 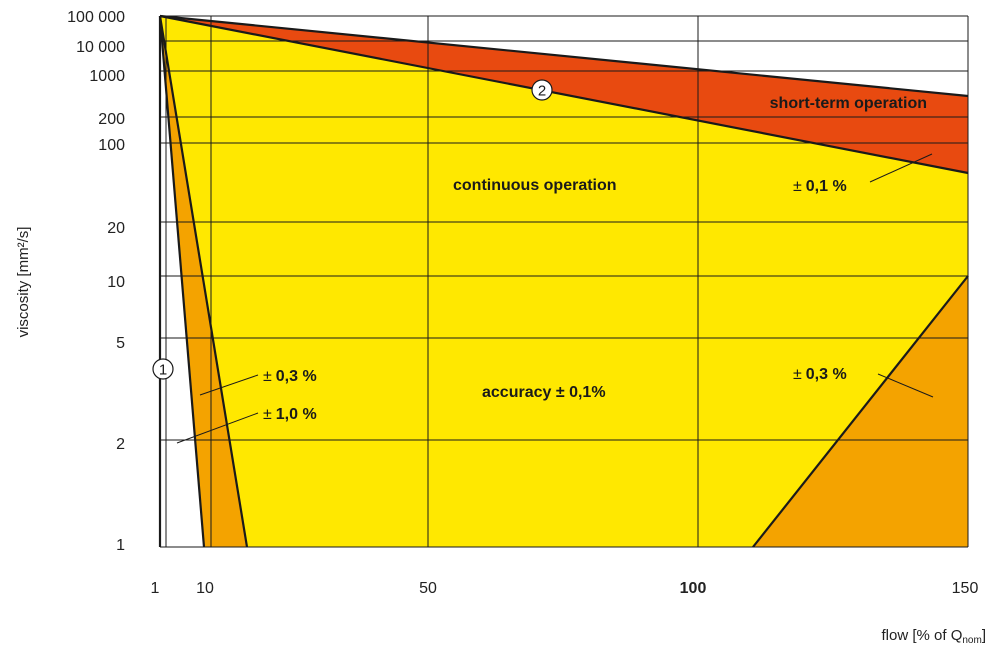 What do you see at coordinates (565, 588) in the screenshot?
I see `x-tick-labels: 1 10 50 100 150` at bounding box center [565, 588].